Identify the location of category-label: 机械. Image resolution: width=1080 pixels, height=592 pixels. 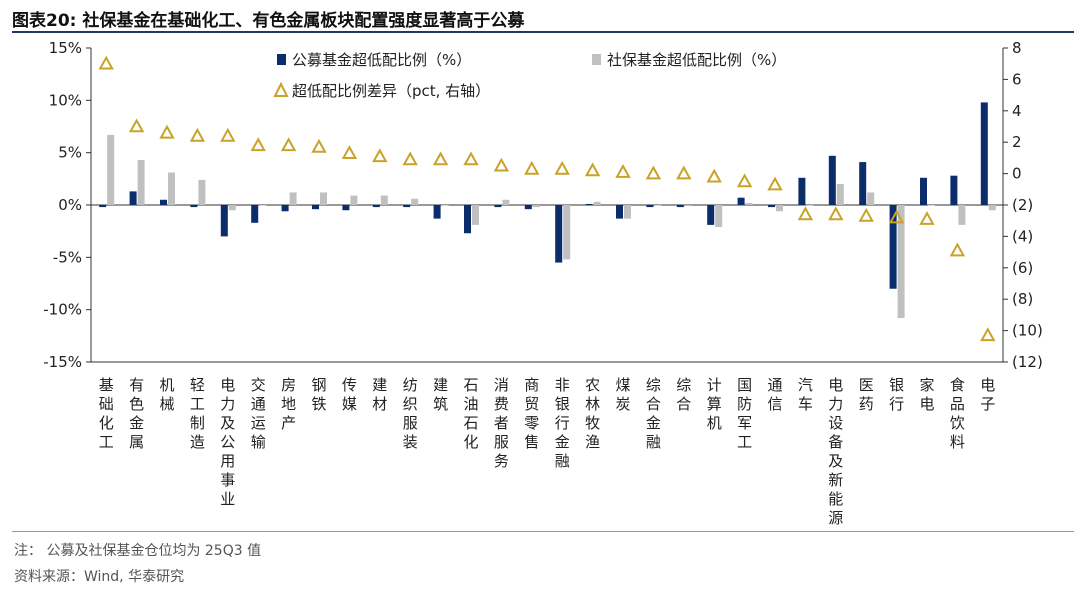
(166, 394).